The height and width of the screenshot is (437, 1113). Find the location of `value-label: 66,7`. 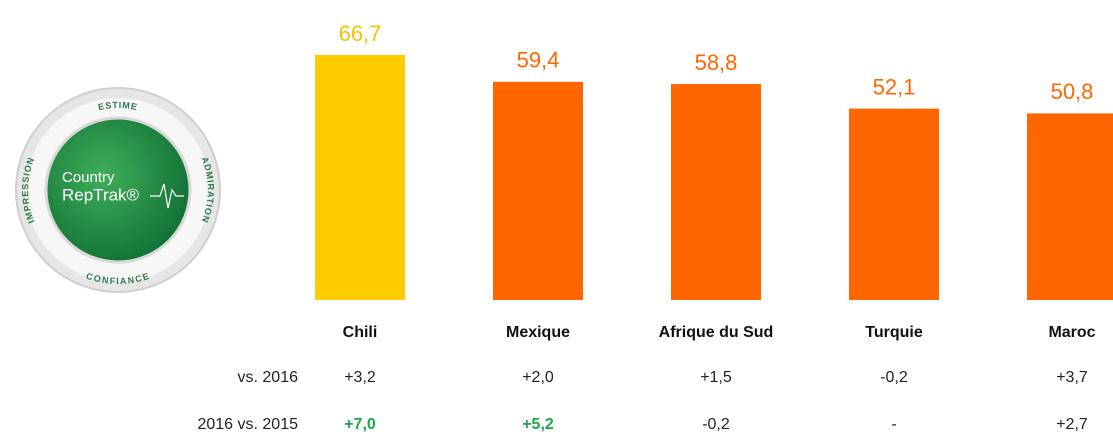

value-label: 66,7 is located at coordinates (360, 33).